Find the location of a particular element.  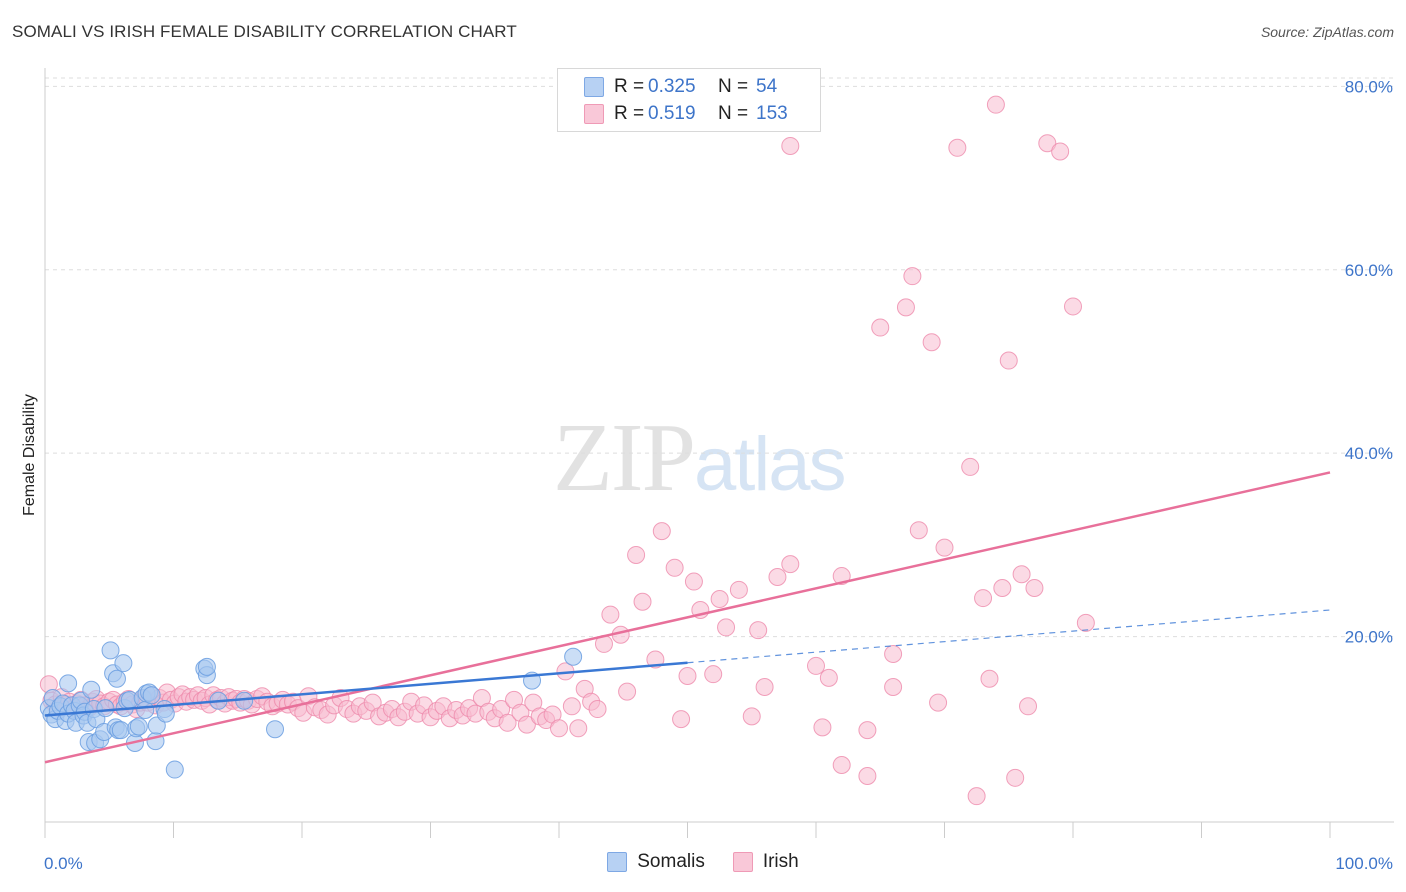

watermark-zip: ZIP is located at coordinates (624, 458).